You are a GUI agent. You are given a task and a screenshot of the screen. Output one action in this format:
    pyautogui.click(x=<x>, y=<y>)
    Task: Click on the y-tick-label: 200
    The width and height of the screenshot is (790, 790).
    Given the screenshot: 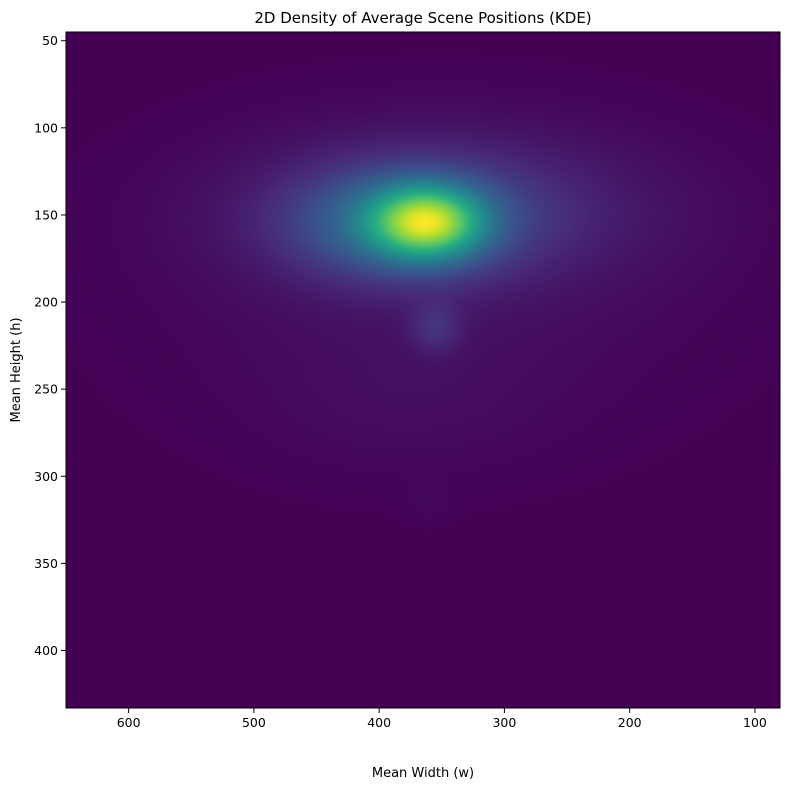 What is the action you would take?
    pyautogui.click(x=46, y=302)
    